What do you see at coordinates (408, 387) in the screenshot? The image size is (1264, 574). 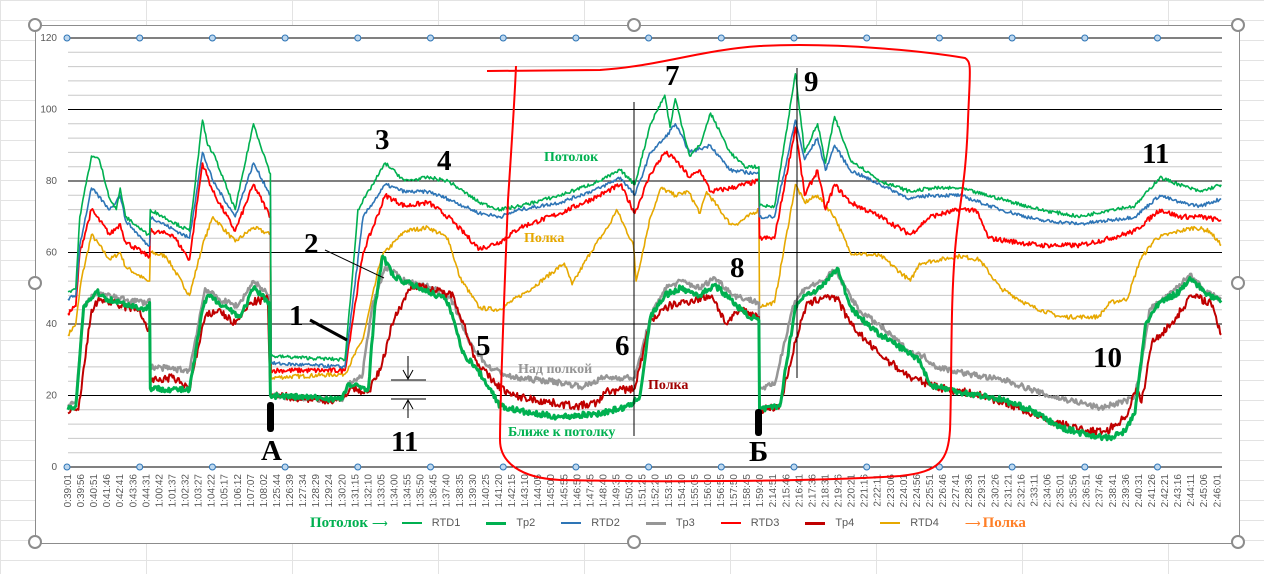 I see `gap-arrows-icon` at bounding box center [408, 387].